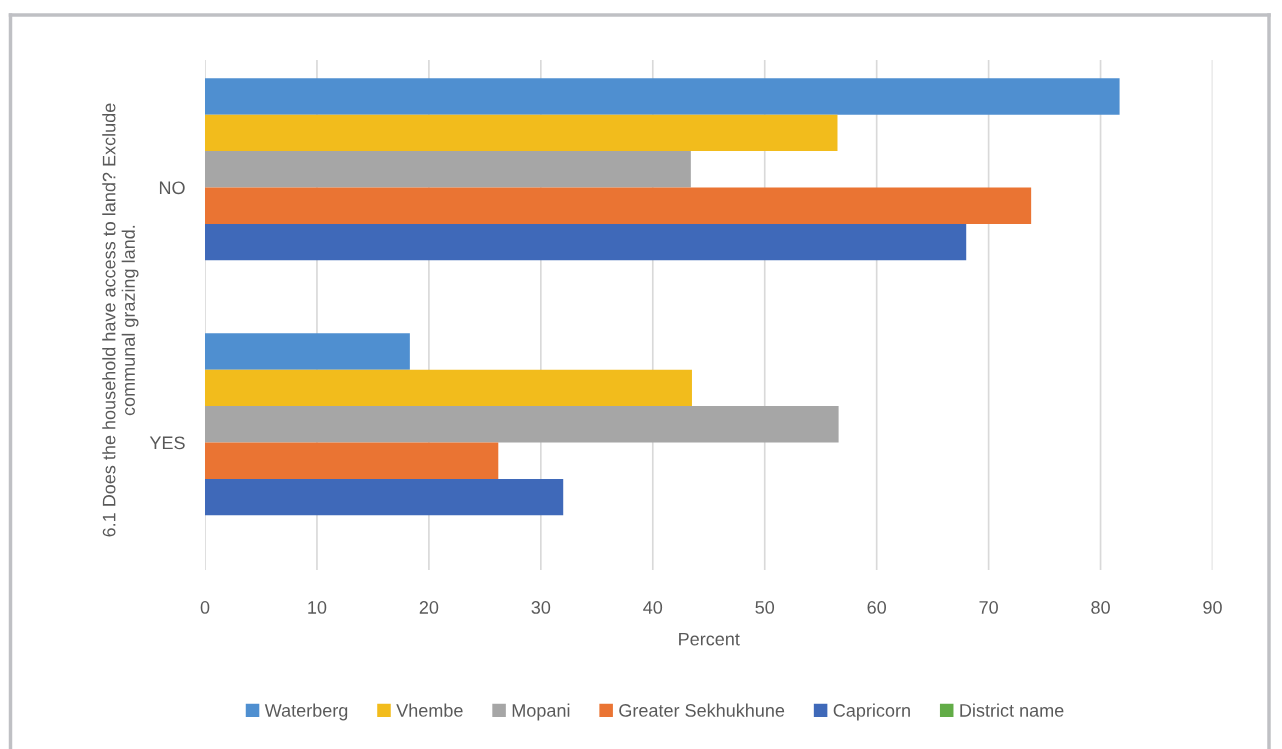 Image resolution: width=1282 pixels, height=749 pixels. Describe the element at coordinates (871, 712) in the screenshot. I see `legend-label: Capricorn` at that location.